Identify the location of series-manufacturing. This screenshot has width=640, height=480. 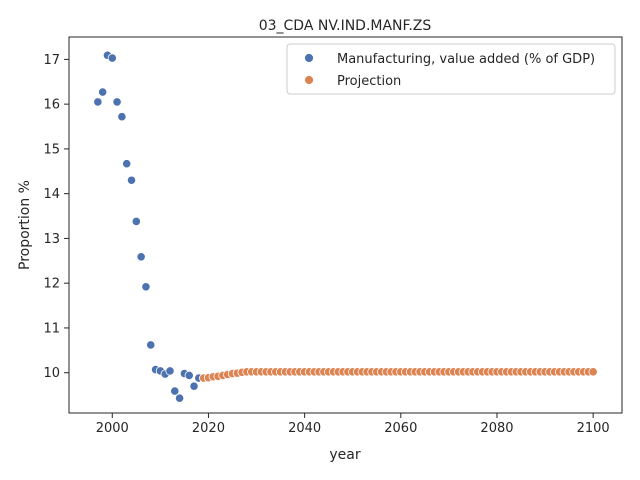
(148, 226).